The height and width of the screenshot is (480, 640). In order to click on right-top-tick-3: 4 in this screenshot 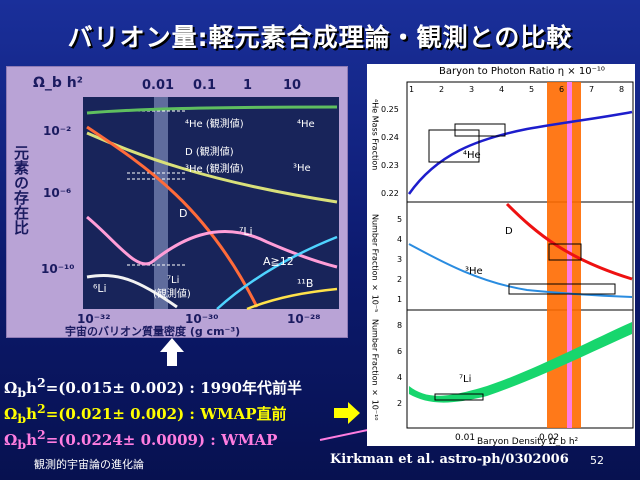, I will do `click(501, 89)`.